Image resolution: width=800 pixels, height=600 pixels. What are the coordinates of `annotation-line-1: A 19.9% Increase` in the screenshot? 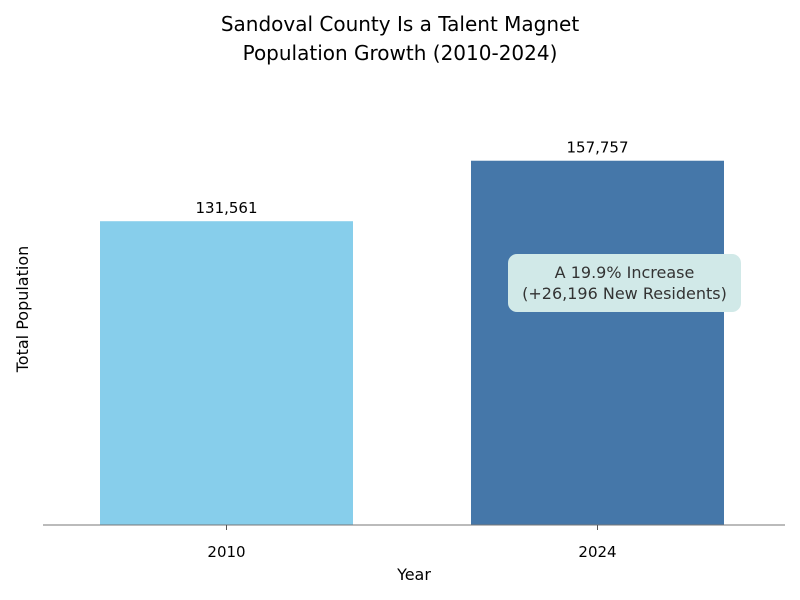 It's located at (624, 272).